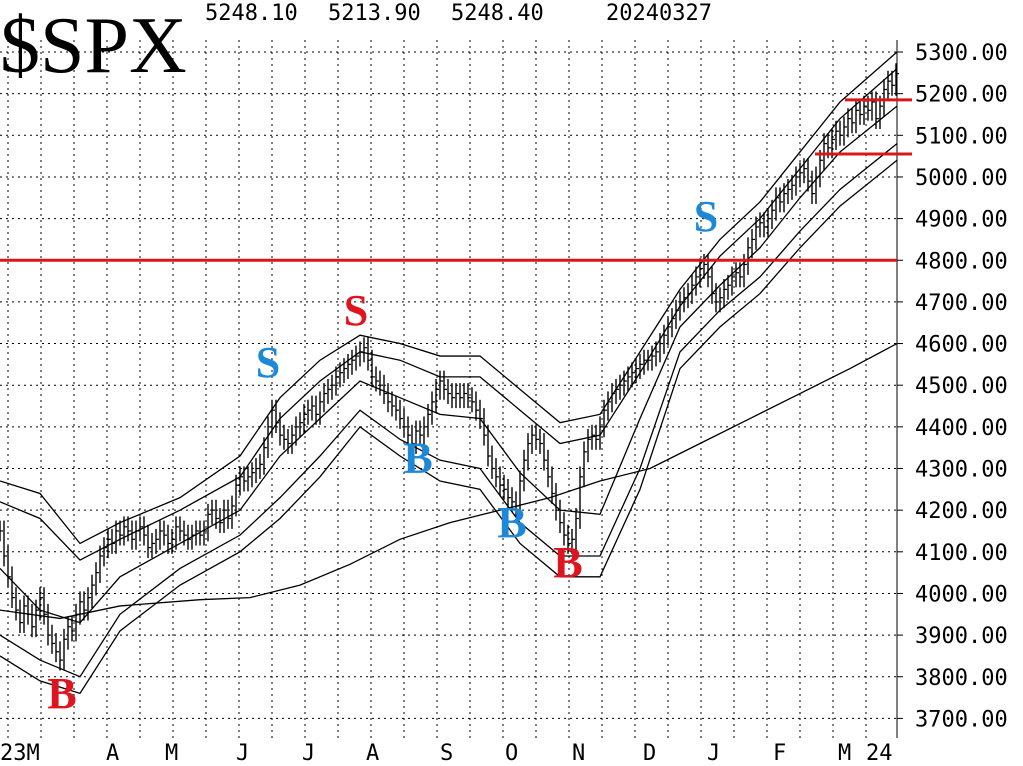  I want to click on header-date: 20240327, so click(659, 13).